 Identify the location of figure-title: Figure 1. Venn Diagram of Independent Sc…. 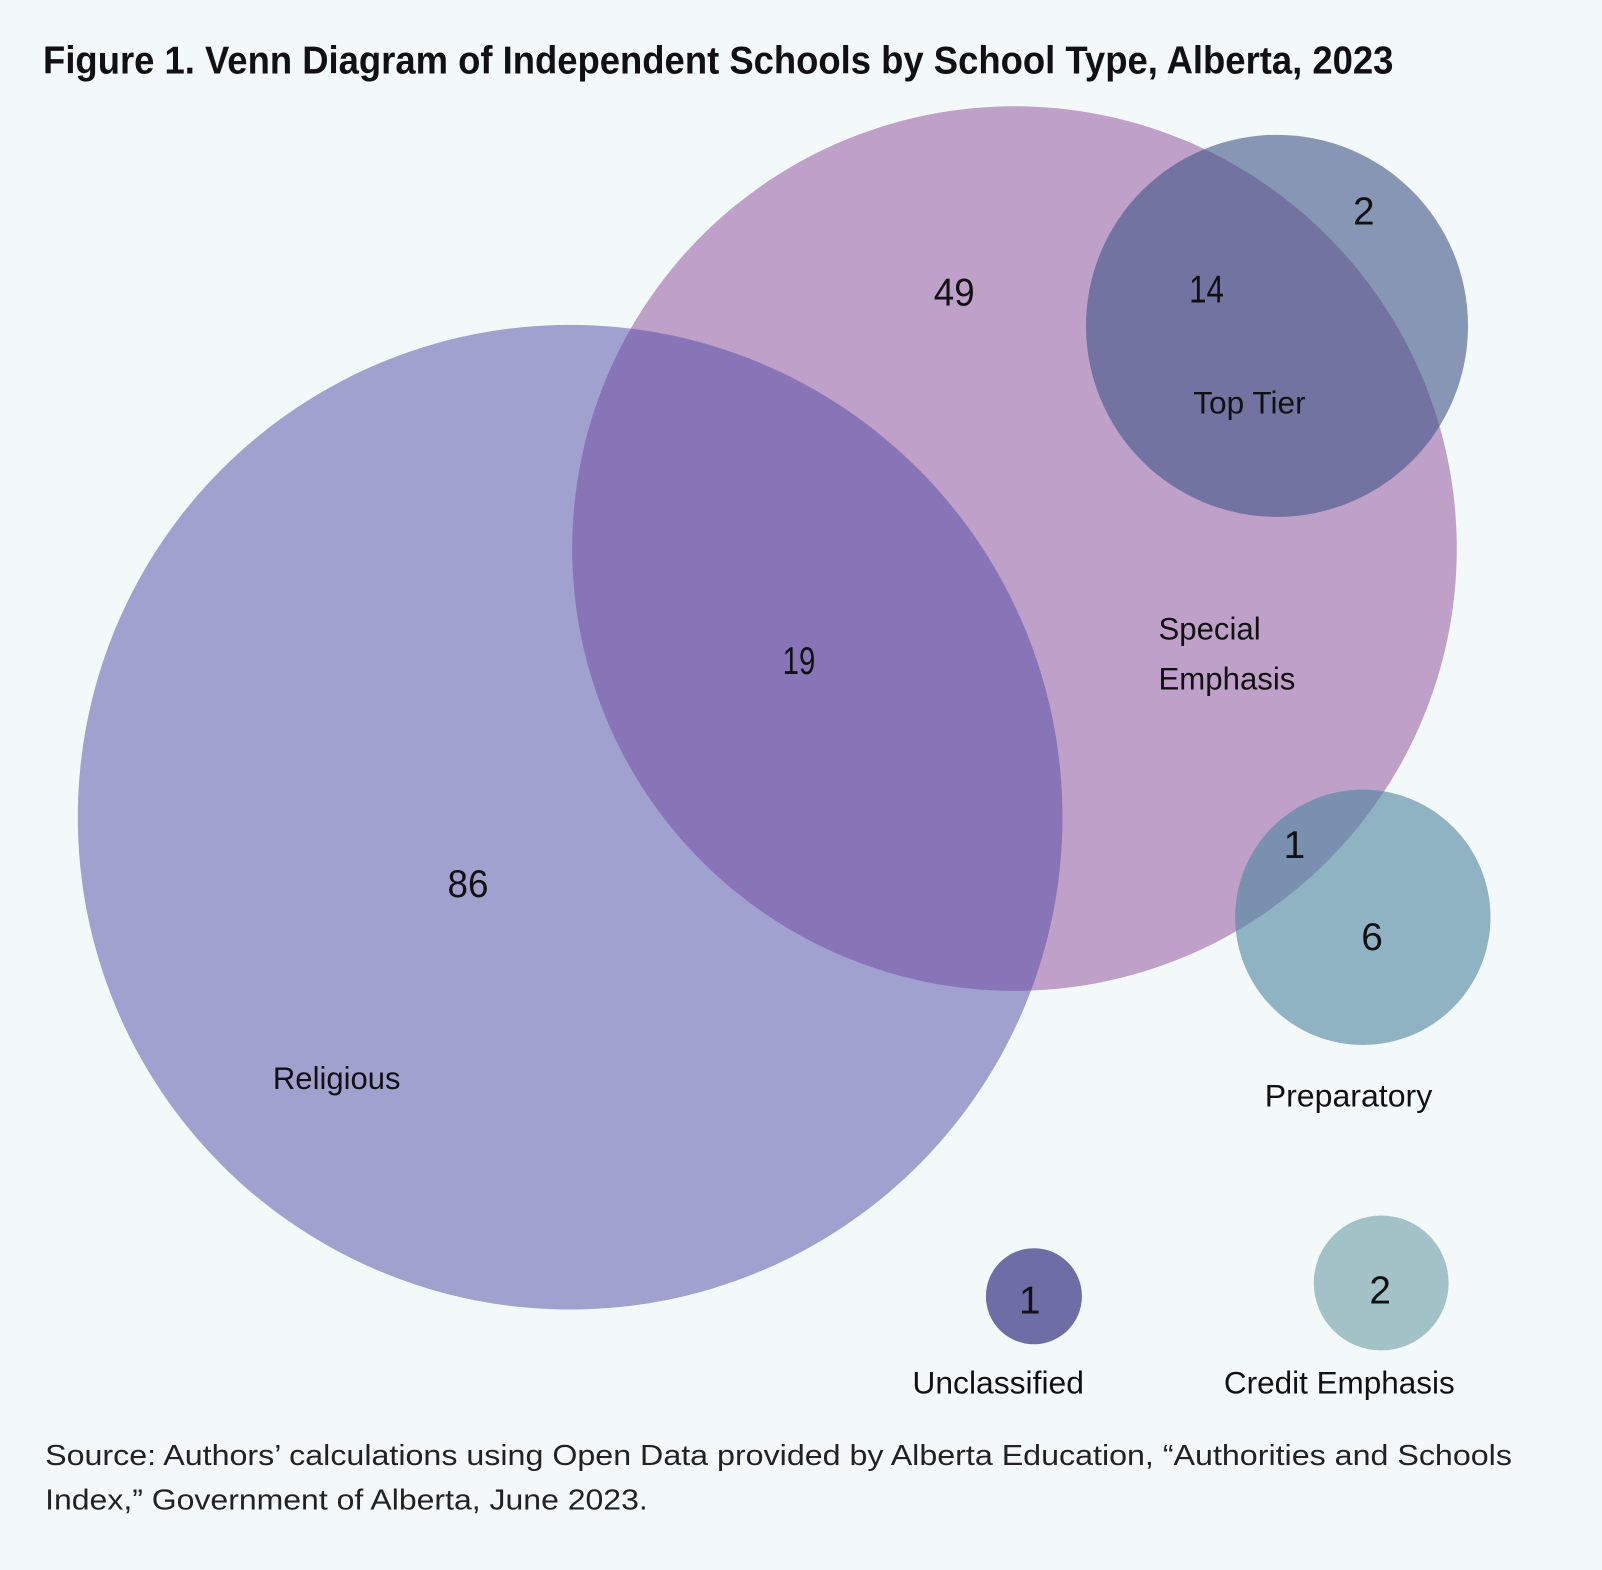
(718, 61).